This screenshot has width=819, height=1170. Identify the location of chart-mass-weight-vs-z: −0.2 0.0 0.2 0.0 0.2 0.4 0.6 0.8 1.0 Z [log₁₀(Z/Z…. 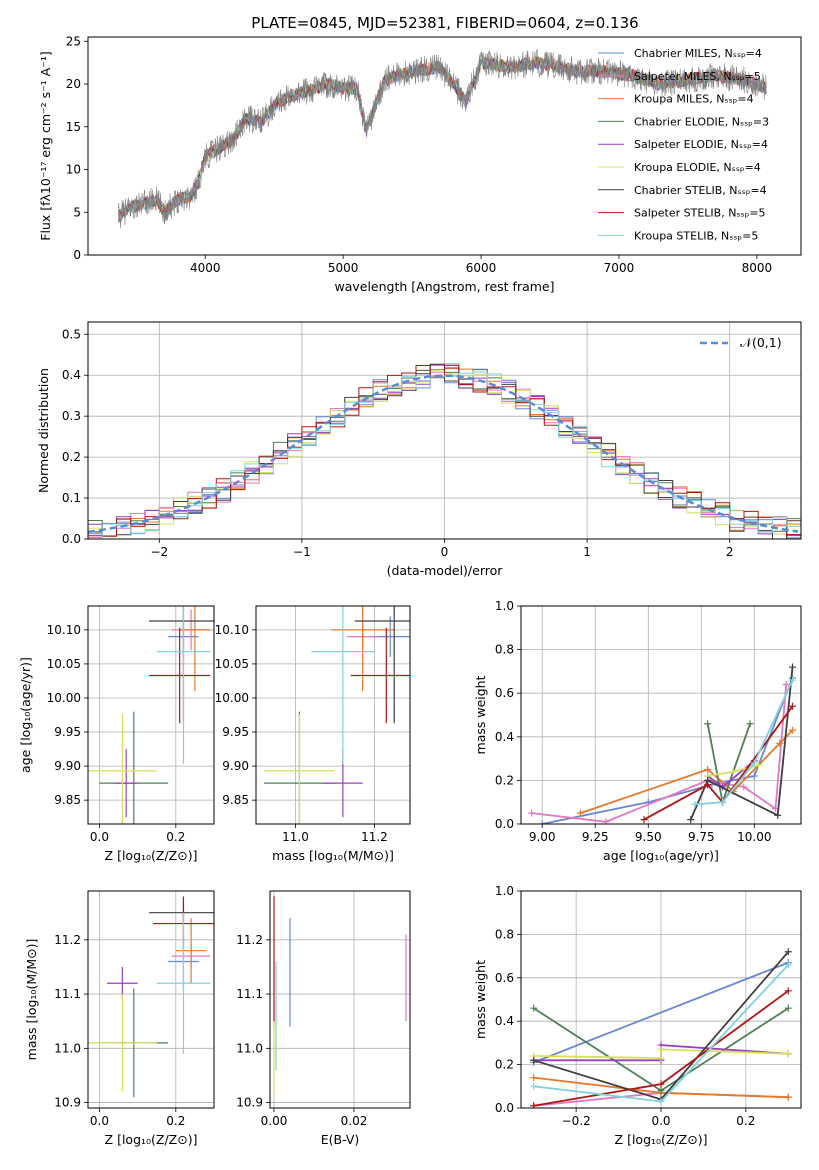
(637, 1015).